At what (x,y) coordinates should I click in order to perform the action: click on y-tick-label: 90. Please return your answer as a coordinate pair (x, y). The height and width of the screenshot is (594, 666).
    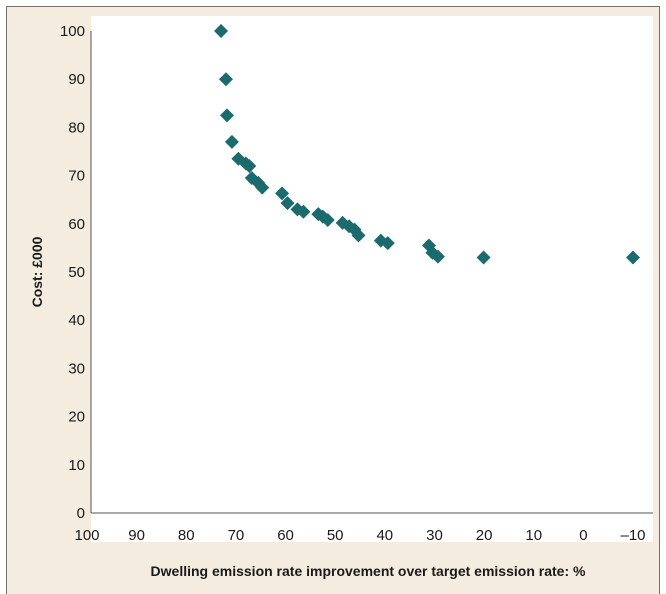
    Looking at the image, I should click on (76, 79).